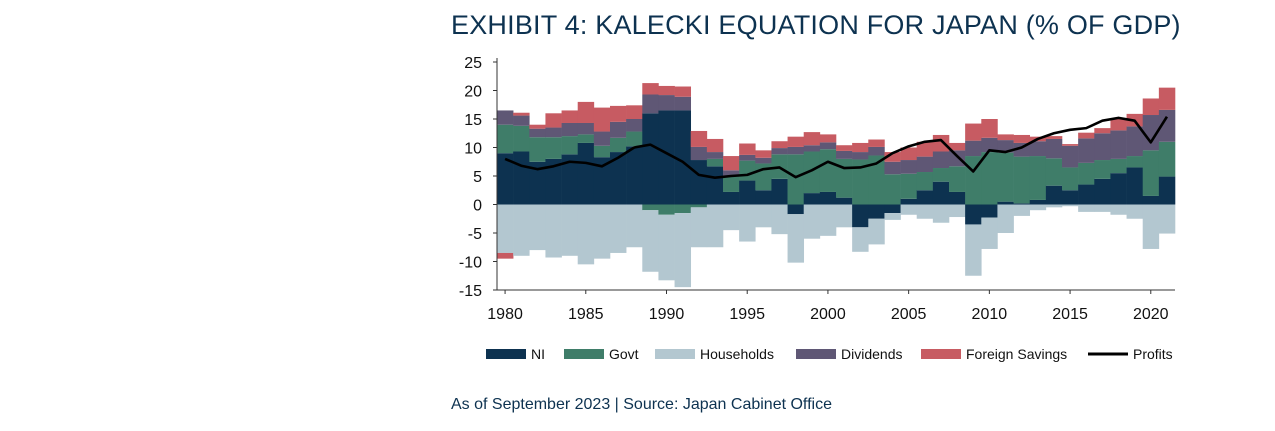 This screenshot has height=431, width=1275. Describe the element at coordinates (812, 139) in the screenshot. I see `bar-foreign-savings-1999` at that location.